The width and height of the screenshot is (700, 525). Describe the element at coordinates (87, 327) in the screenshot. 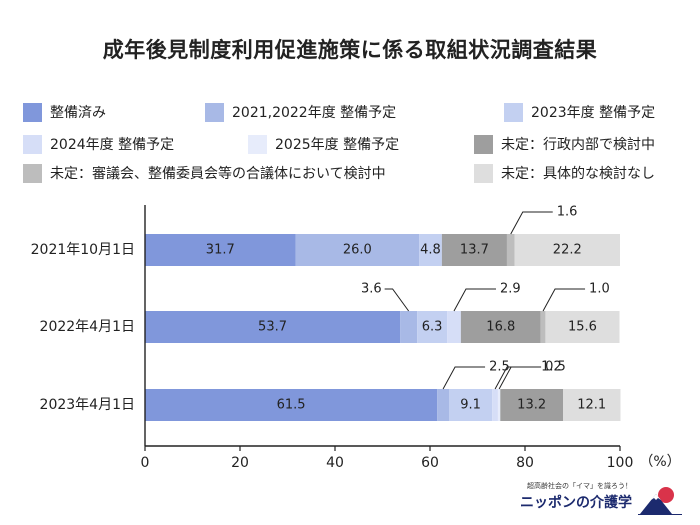

I see `category-label: 2022年4月1日` at that location.